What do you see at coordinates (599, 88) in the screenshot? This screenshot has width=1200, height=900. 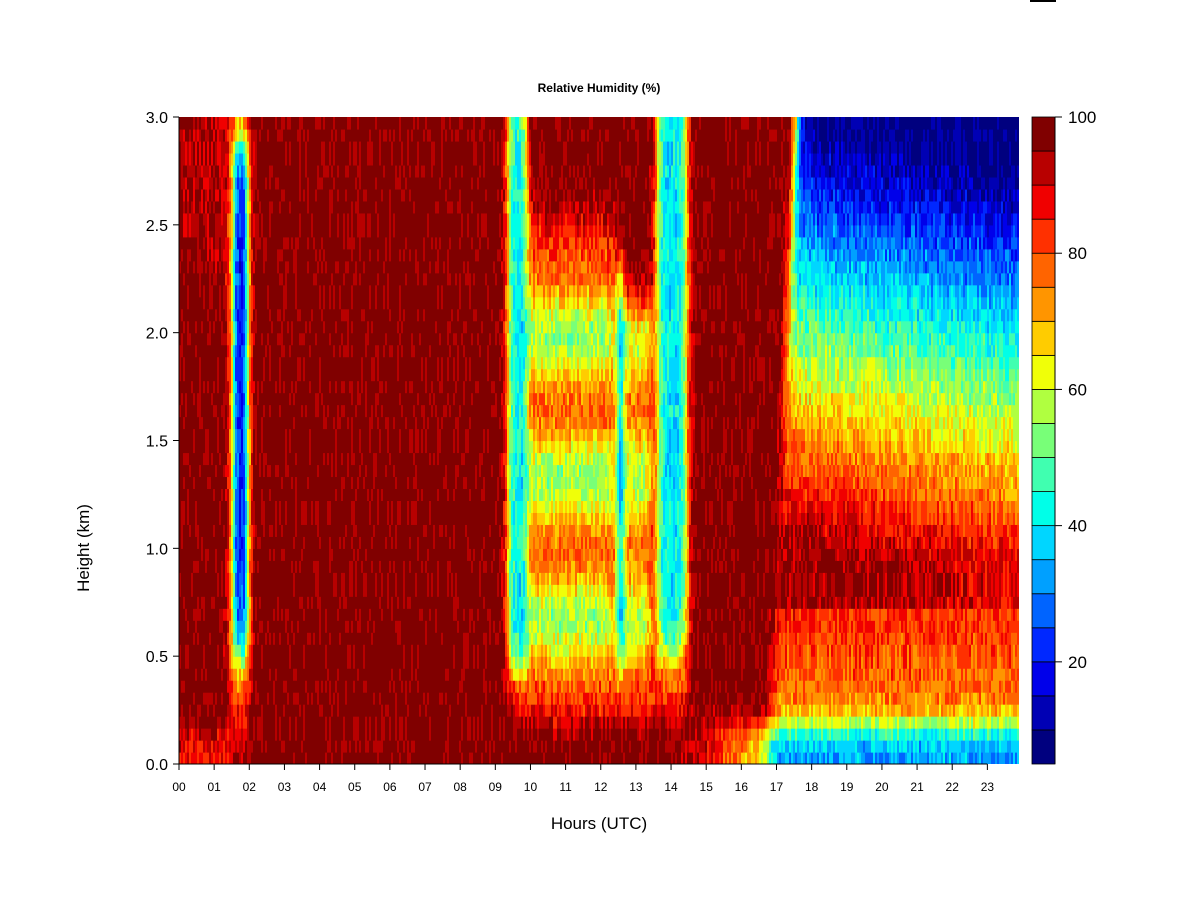 I see `chart-title: Relative Humidity (%)` at bounding box center [599, 88].